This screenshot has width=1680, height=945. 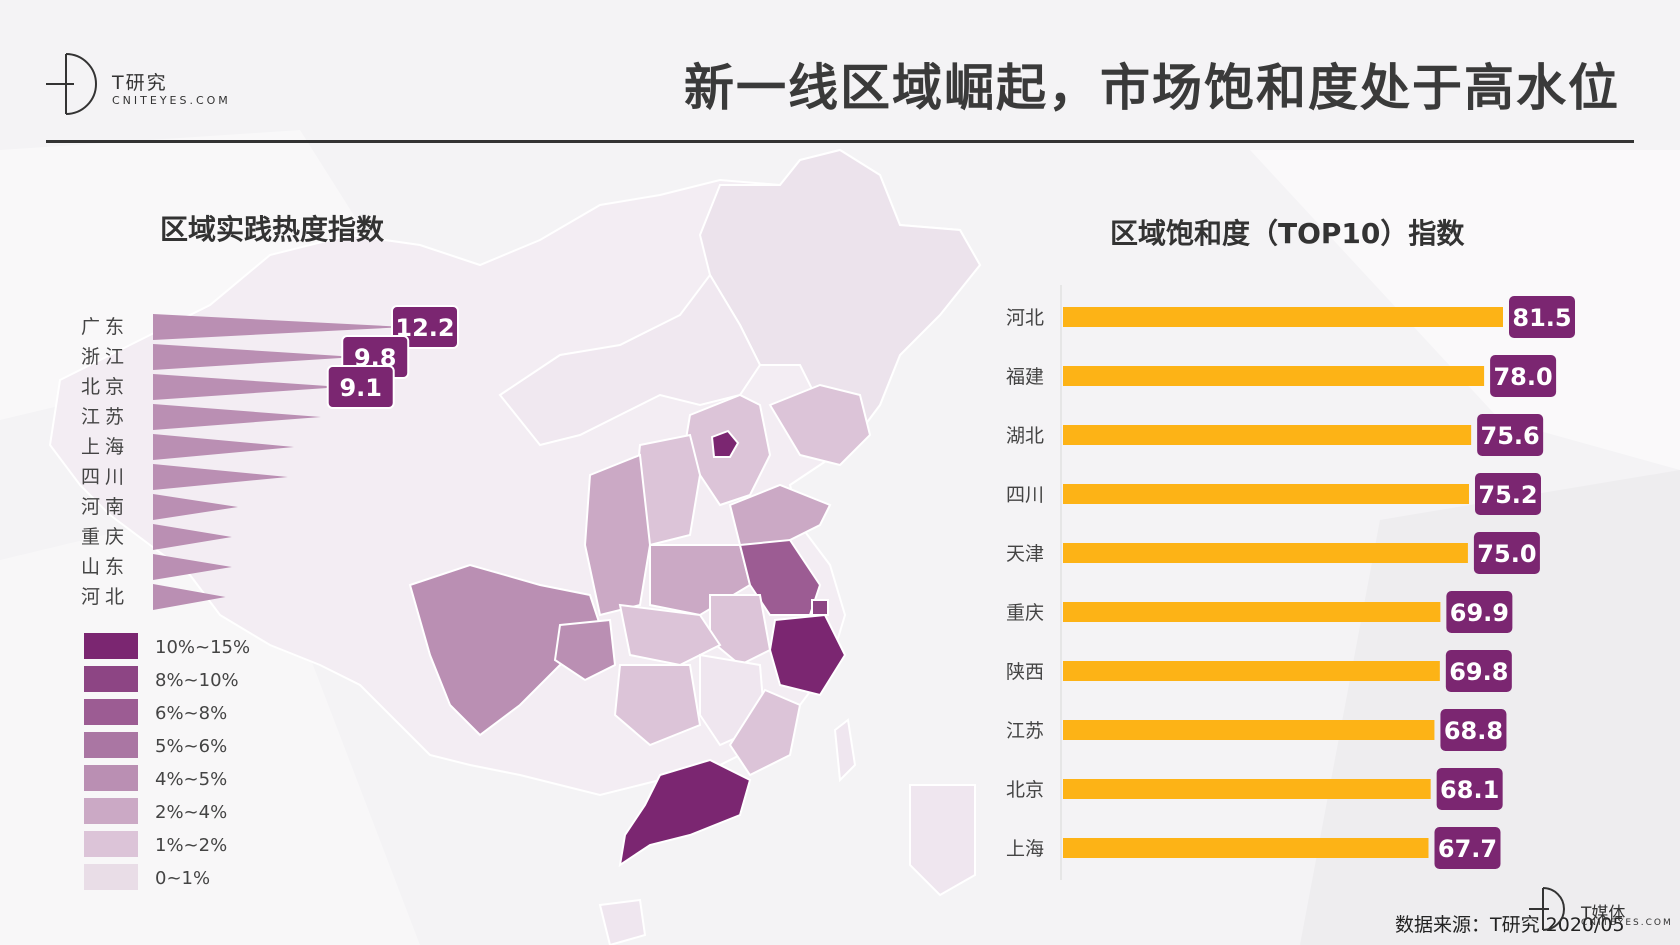 I want to click on legend-label: 8%~10%, so click(x=197, y=680).